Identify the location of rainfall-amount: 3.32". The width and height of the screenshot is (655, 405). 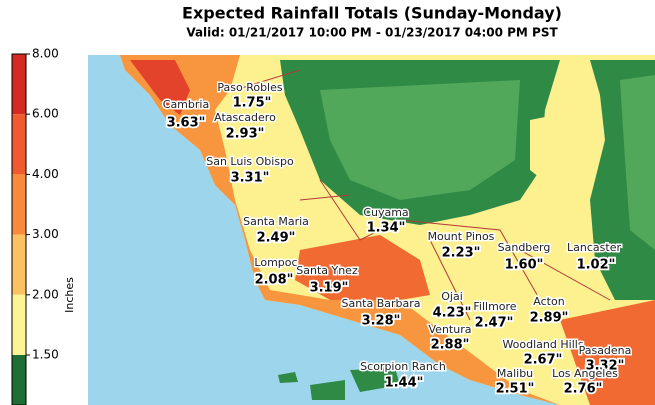
(605, 366).